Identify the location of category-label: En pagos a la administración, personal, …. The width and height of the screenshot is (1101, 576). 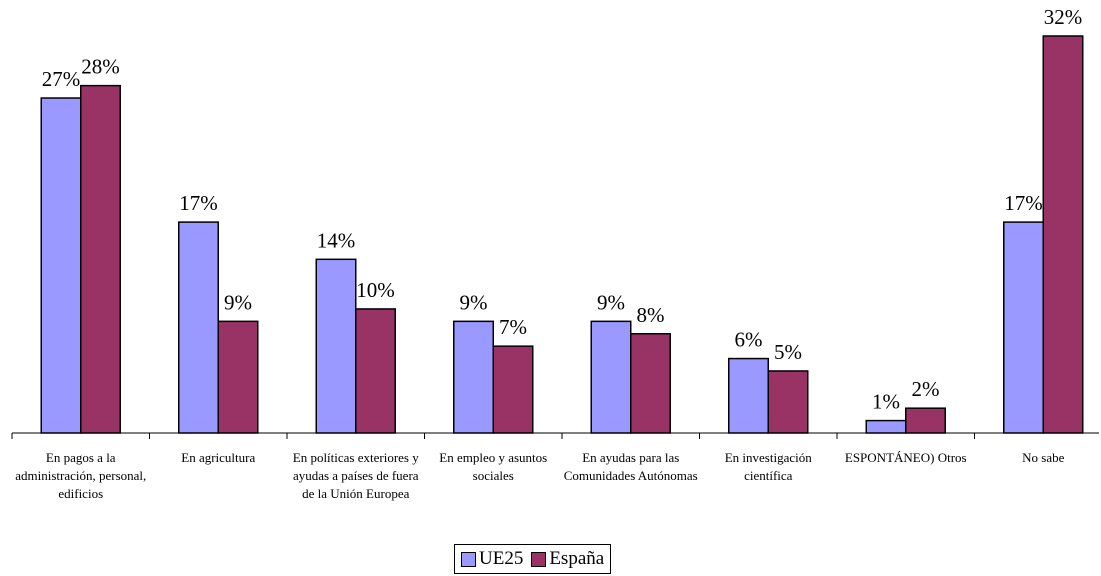
(81, 475).